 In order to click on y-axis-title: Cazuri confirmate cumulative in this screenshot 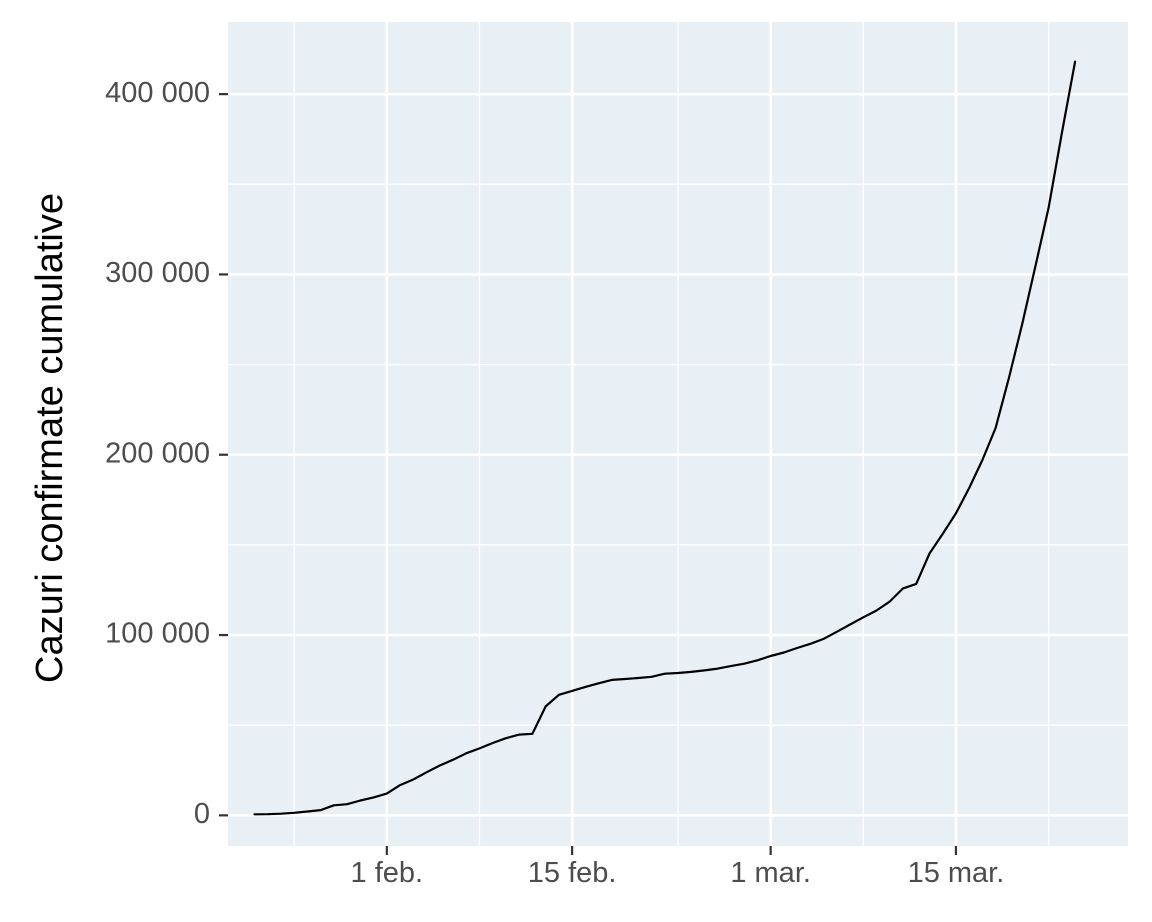, I will do `click(50, 438)`.